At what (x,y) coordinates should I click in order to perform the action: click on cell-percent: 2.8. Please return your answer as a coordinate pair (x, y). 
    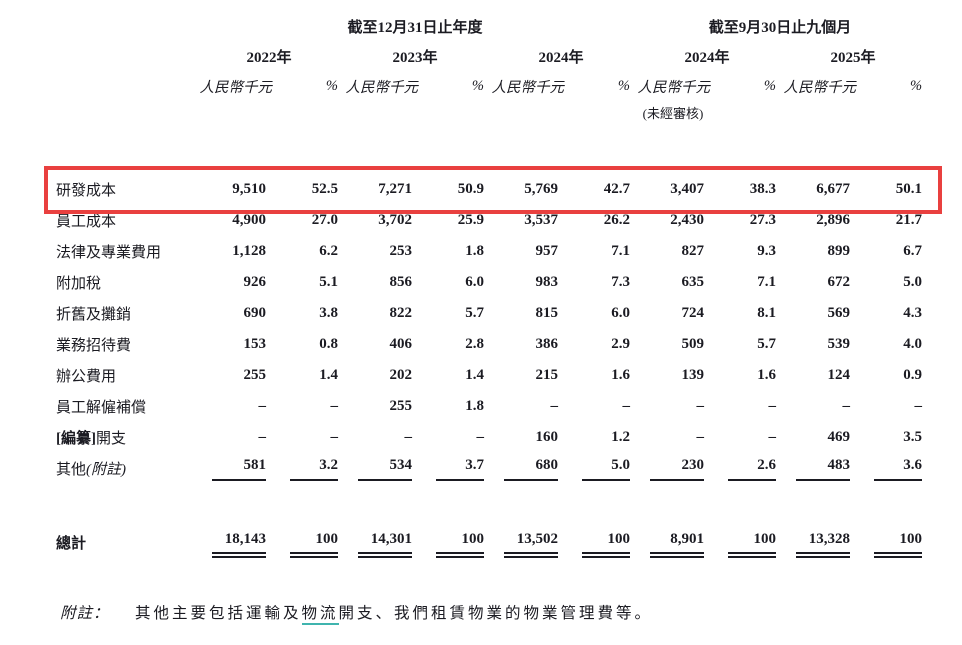
    Looking at the image, I should click on (474, 344).